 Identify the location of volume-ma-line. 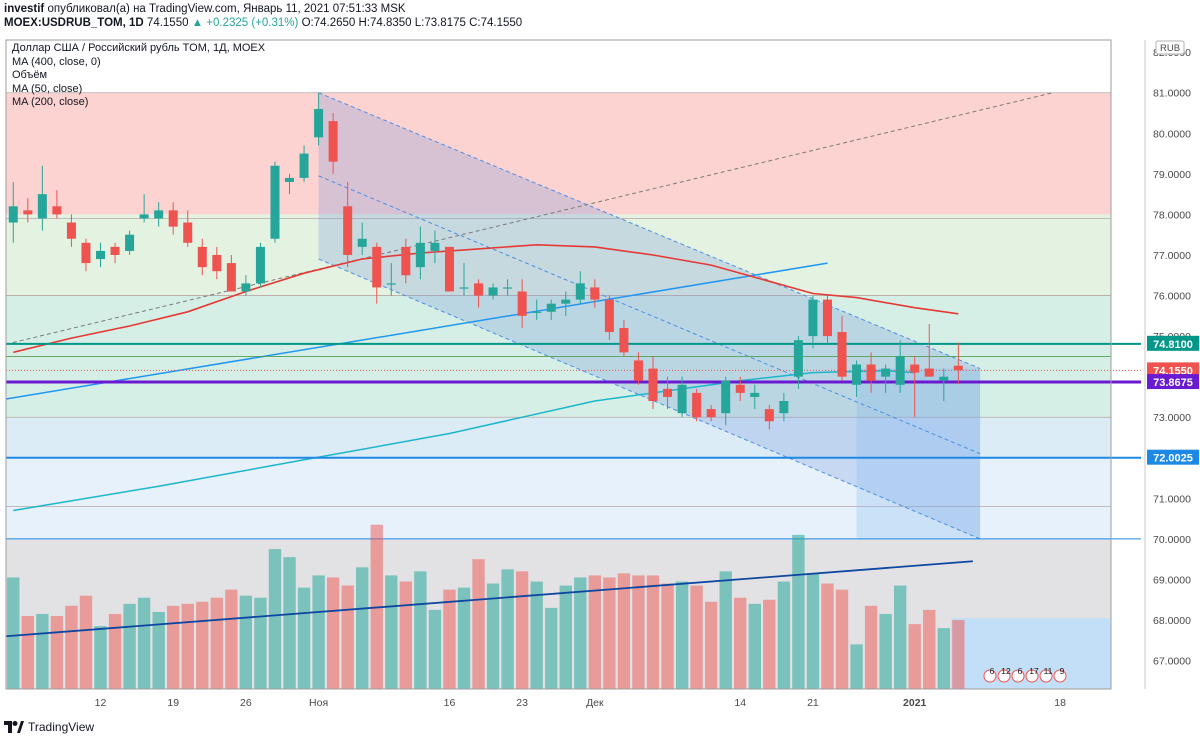
(489, 599).